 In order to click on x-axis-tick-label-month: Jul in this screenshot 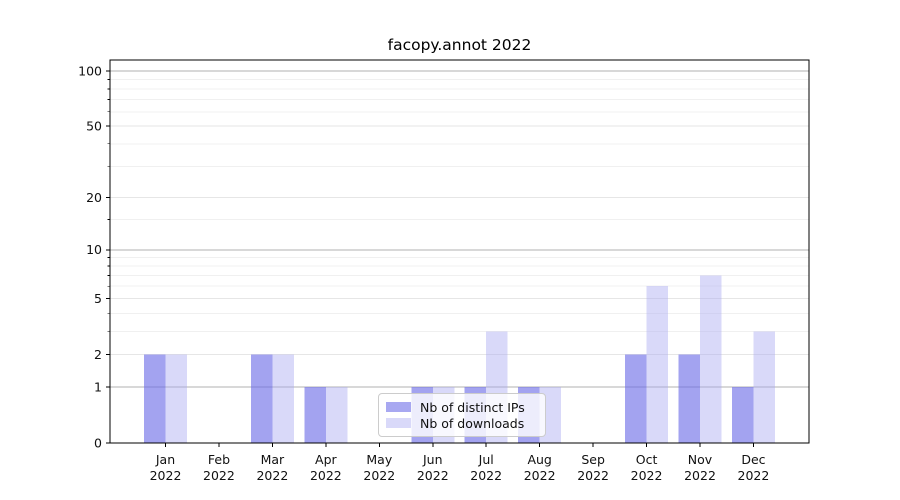, I will do `click(486, 459)`.